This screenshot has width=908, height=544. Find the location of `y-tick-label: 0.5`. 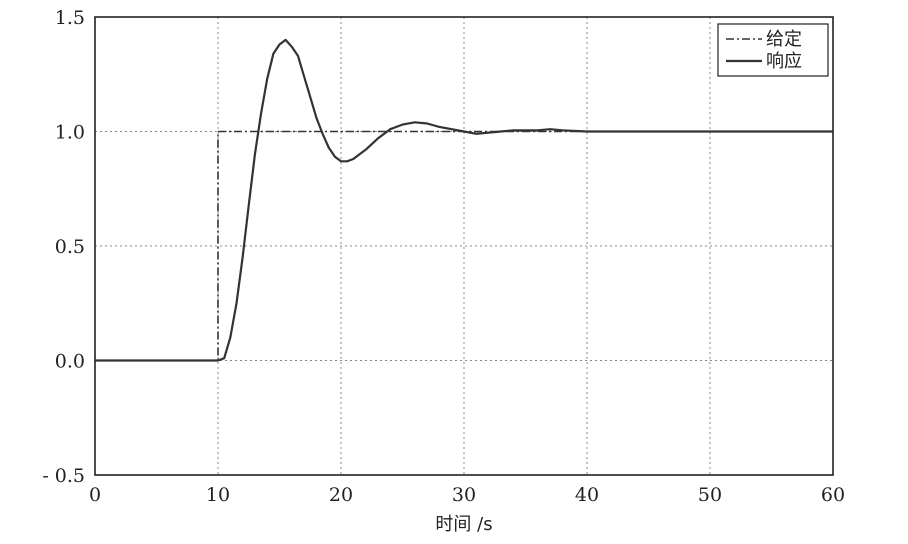

y-tick-label: 0.5 is located at coordinates (70, 247).